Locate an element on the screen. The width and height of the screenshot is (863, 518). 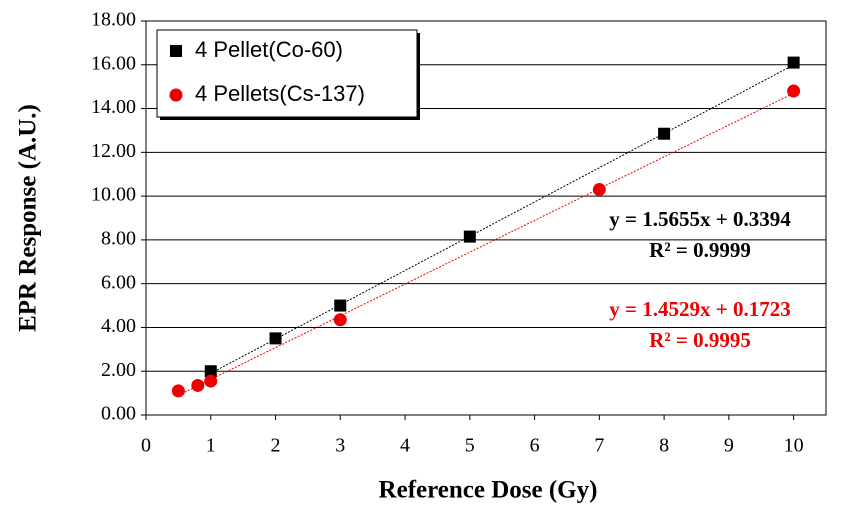
trend-equation: y = 1.5655x + 0.3394 is located at coordinates (700, 219).